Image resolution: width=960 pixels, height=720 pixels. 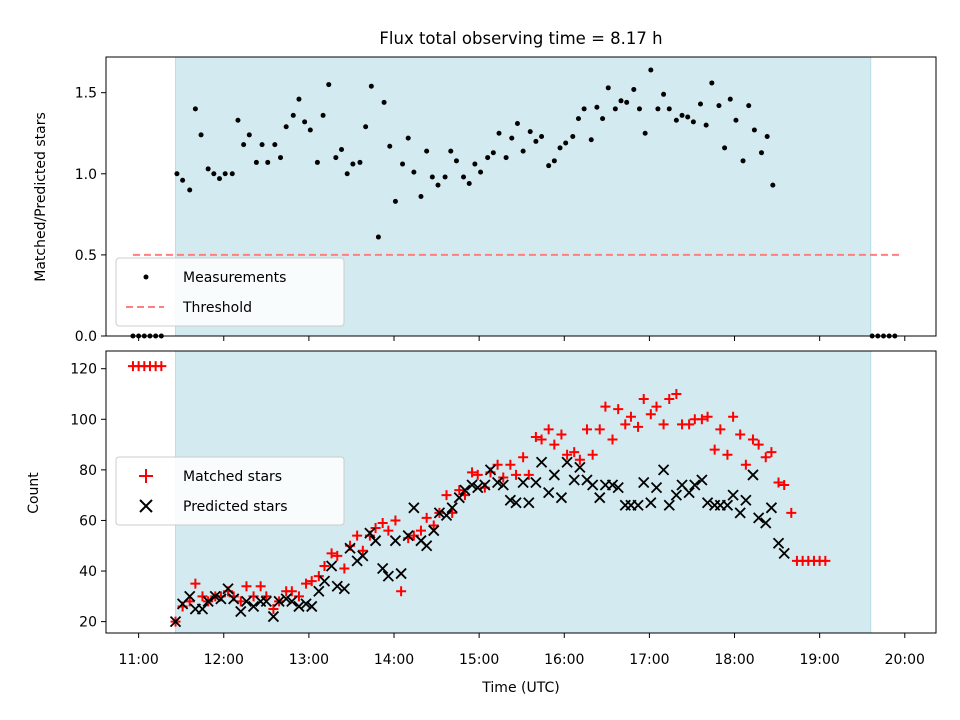 I want to click on legend-top-box, so click(x=230, y=292).